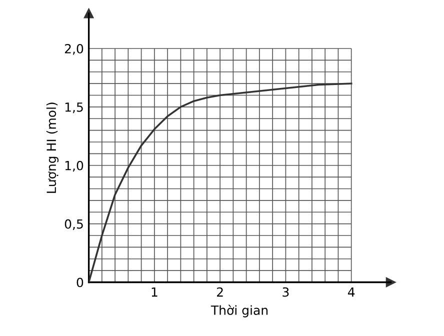  What do you see at coordinates (155, 292) in the screenshot?
I see `x-tick-label: 1` at bounding box center [155, 292].